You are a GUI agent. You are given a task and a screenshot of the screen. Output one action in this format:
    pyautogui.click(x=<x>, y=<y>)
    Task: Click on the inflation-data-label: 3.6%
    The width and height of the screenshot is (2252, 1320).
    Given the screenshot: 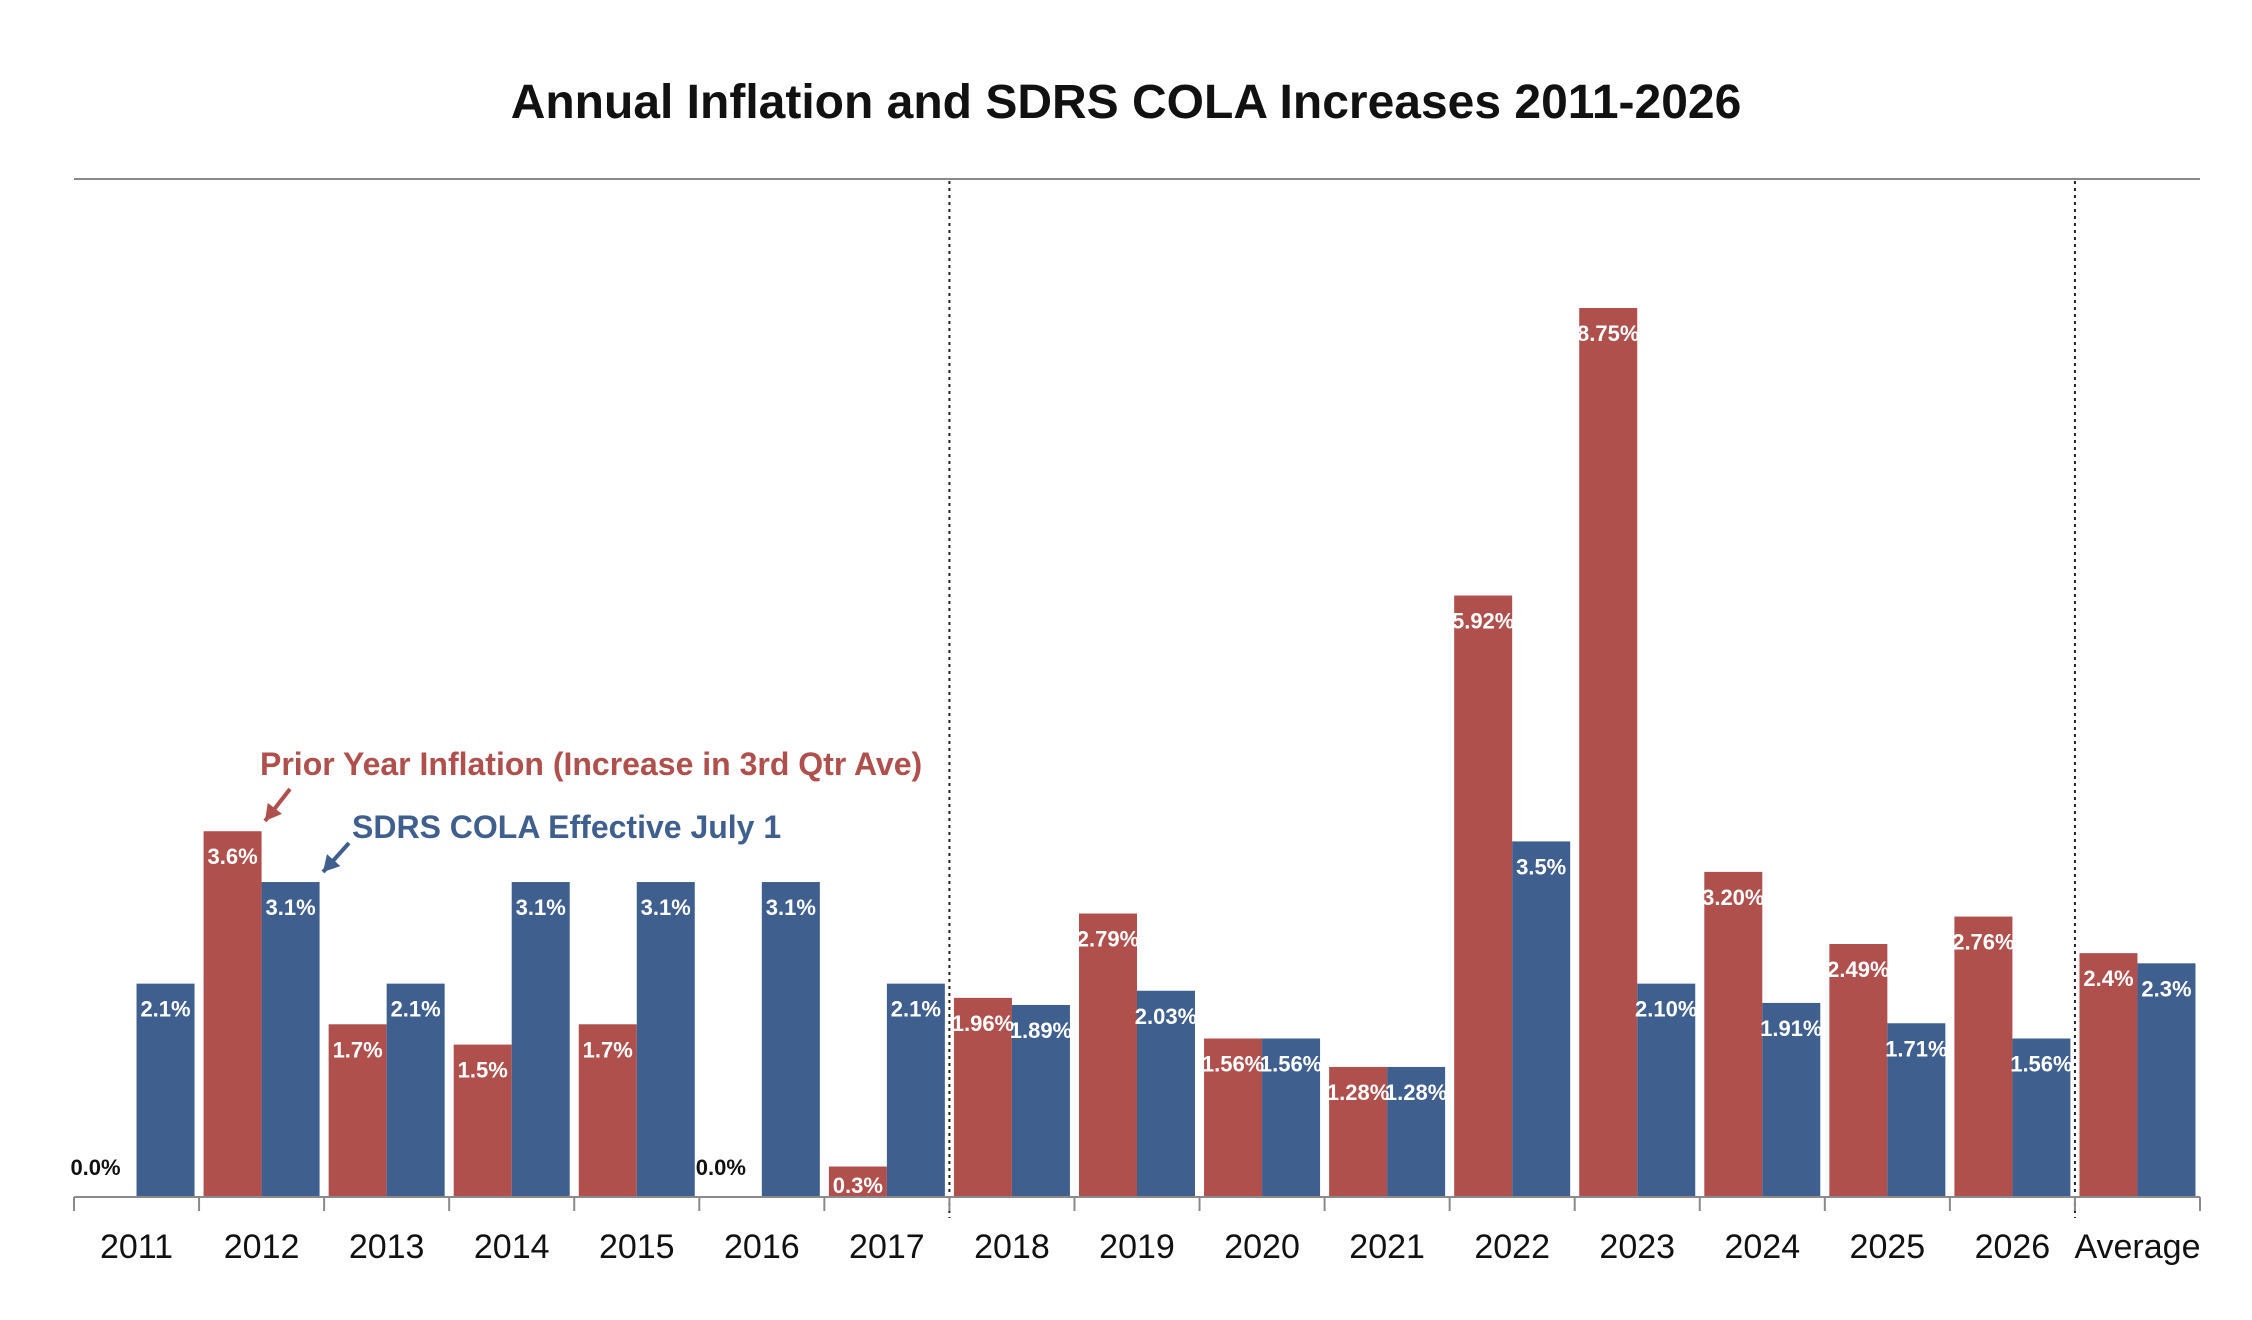 What is the action you would take?
    pyautogui.click(x=233, y=856)
    